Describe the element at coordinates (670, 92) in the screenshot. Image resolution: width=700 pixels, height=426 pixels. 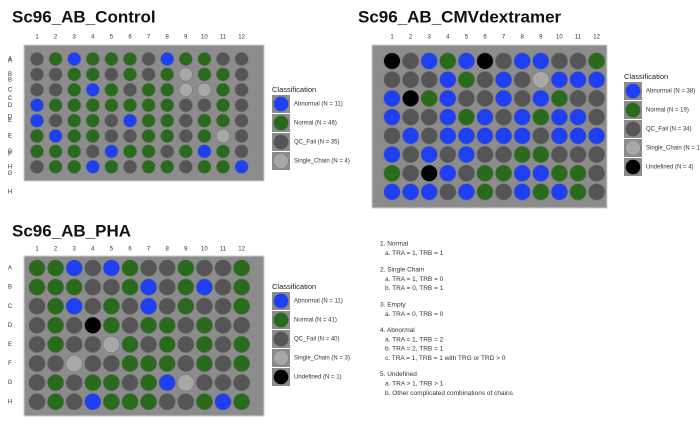
I see `legend-label: Abnormal (N = 38)` at that location.